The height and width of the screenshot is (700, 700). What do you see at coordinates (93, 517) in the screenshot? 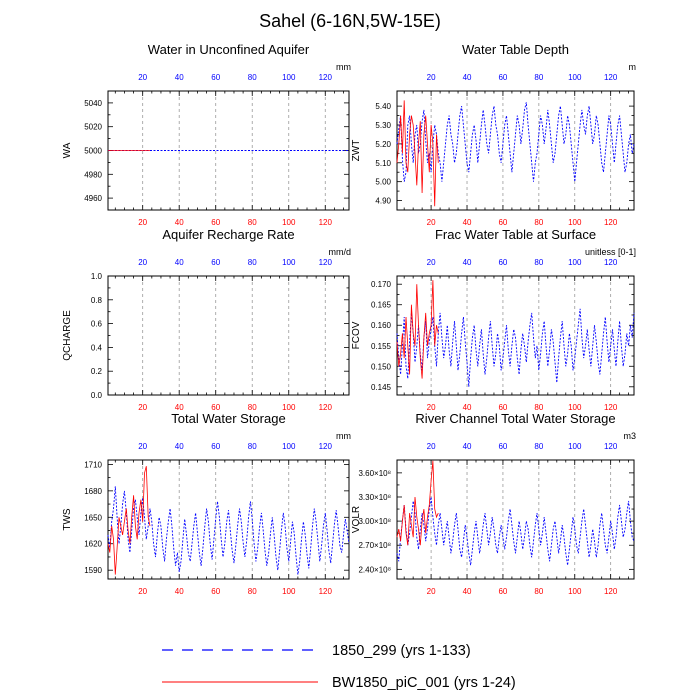
I see `y-tick-label: 1650` at bounding box center [93, 517].